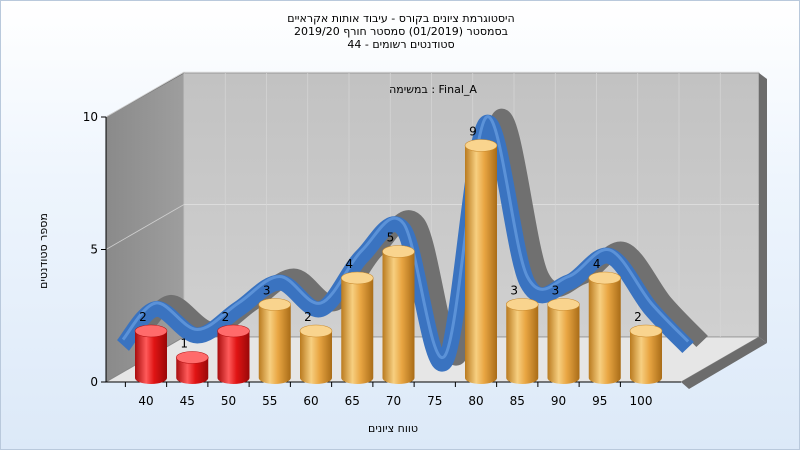 This screenshot has height=451, width=800. Describe the element at coordinates (401, 44) in the screenshot. I see `chart-title-line-3: סטודנטים רשומים - 44` at that location.